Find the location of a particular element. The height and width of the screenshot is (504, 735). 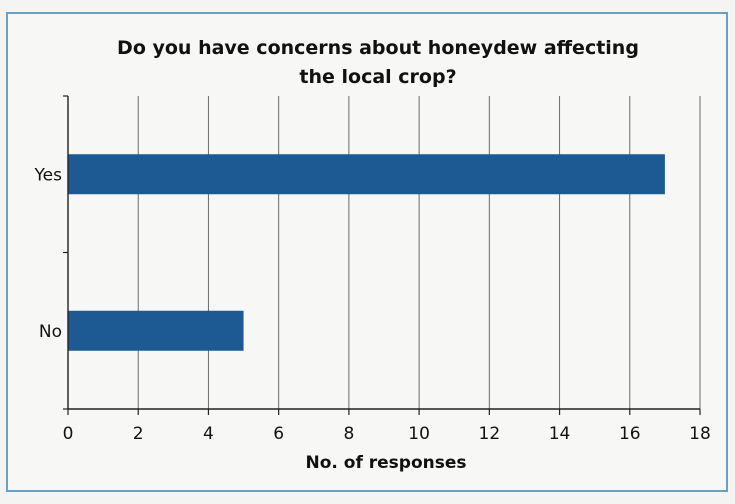

x-tick-label-2: 2 is located at coordinates (138, 434).